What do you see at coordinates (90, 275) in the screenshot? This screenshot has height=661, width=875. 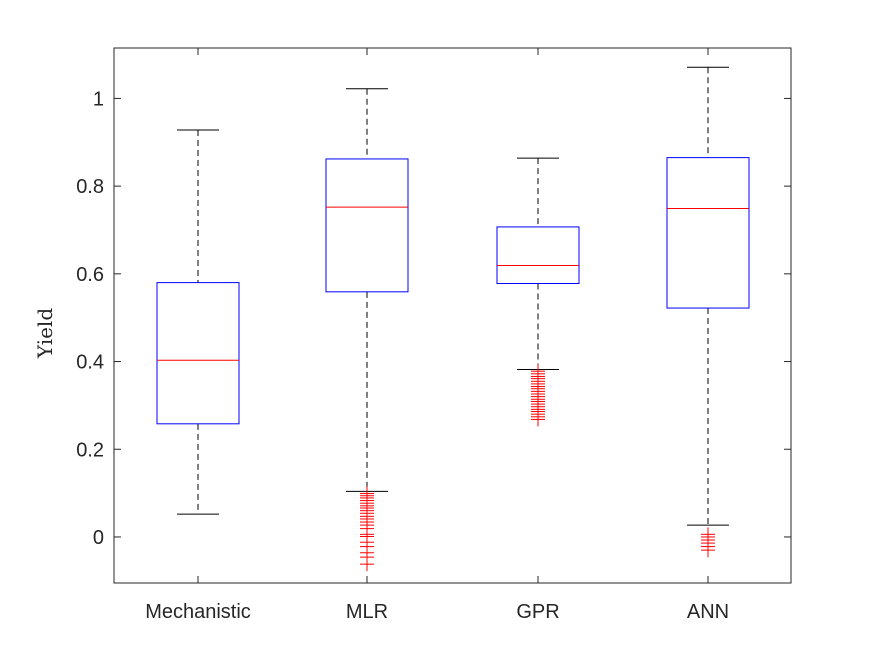 I see `y-tick-label: 0.6` at bounding box center [90, 275].